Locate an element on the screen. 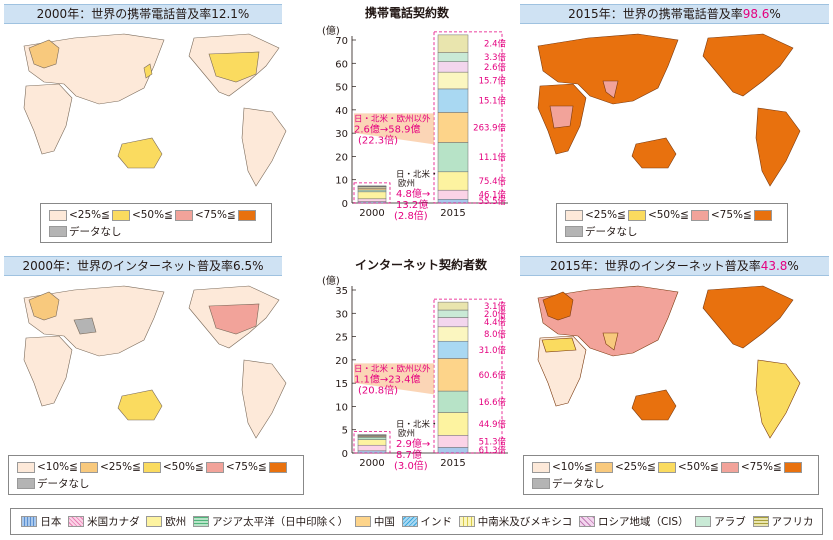 This screenshot has height=540, width=833. growth-label: 4.4倍 is located at coordinates (495, 322).